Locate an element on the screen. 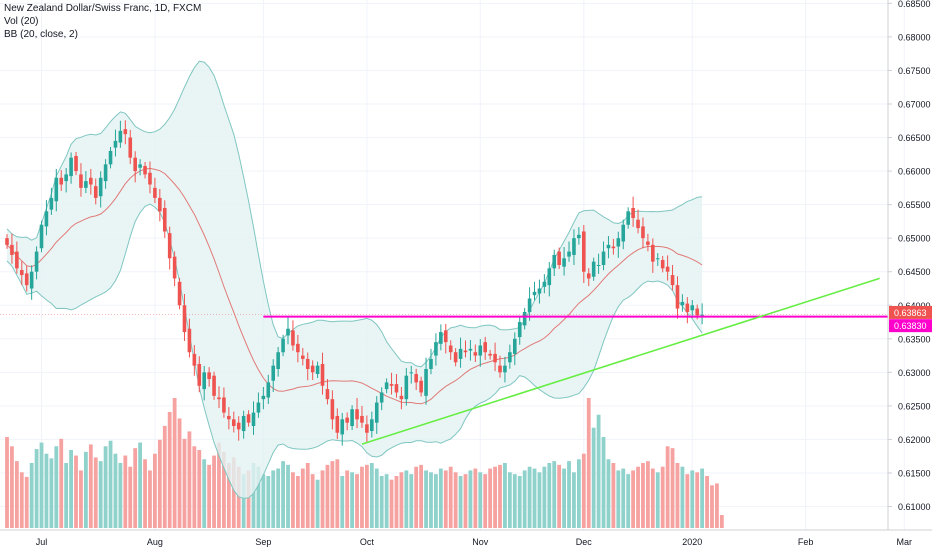  price-tick-label: 0.66000 is located at coordinates (914, 172).